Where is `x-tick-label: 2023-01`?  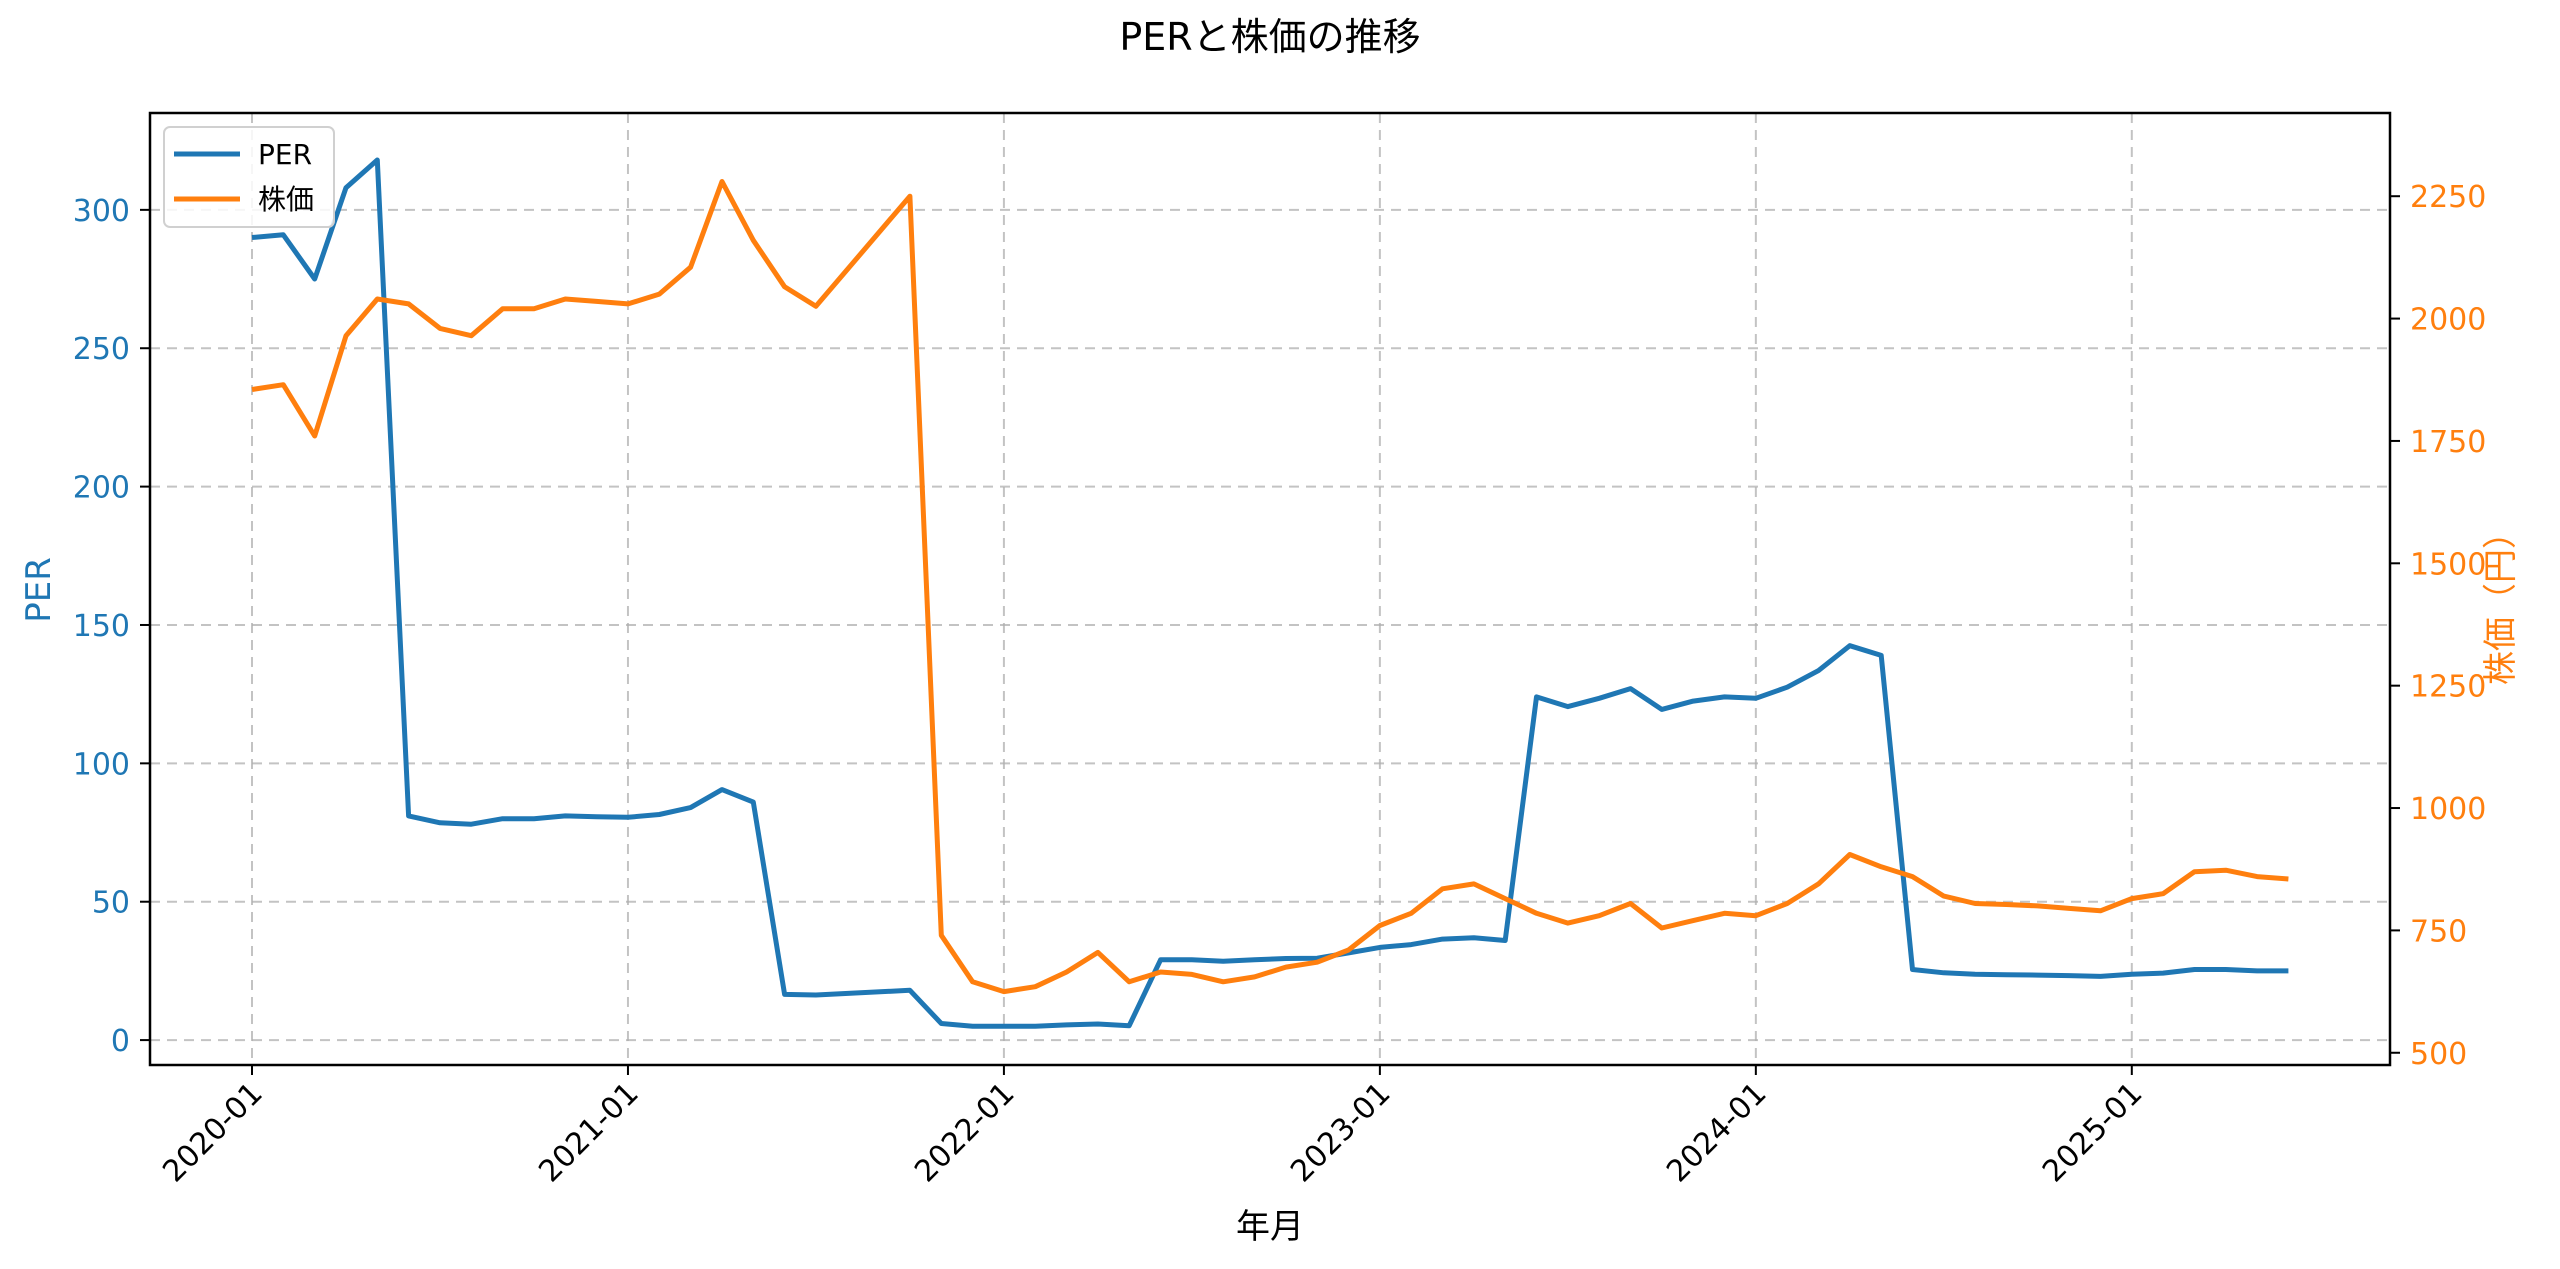 x-tick-label: 2023-01 is located at coordinates (1340, 1132).